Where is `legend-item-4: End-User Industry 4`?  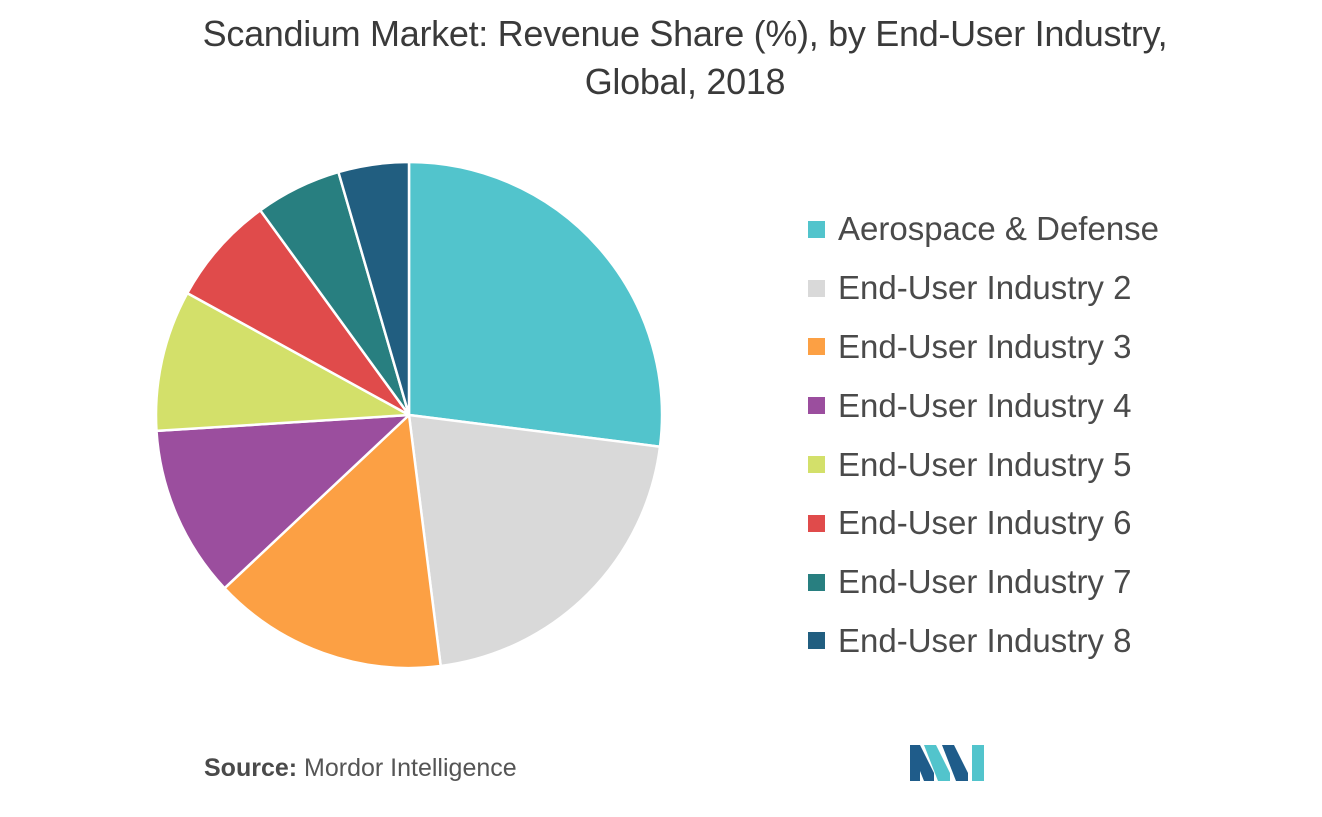 legend-item-4: End-User Industry 4 is located at coordinates (983, 405).